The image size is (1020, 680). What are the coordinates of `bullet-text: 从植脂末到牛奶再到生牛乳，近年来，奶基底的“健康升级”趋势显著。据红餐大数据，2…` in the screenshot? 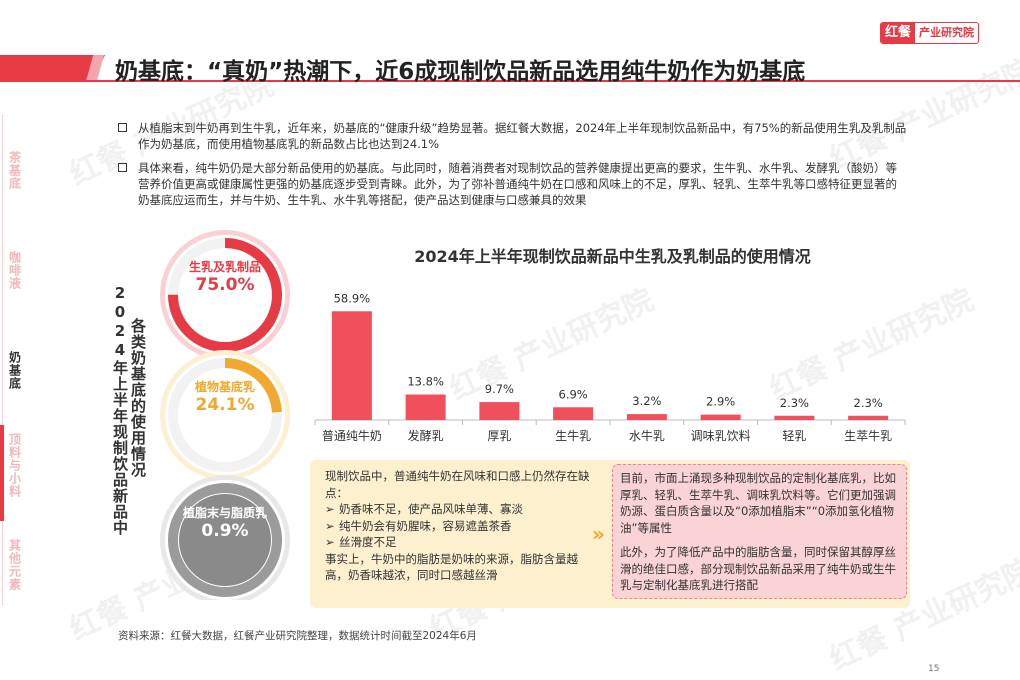 It's located at (522, 136).